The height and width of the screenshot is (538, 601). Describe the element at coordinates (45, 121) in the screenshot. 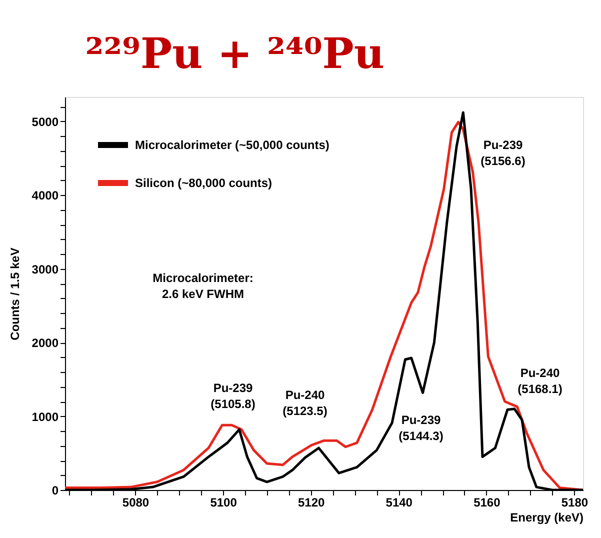

I see `y-tick-label: 5000` at that location.